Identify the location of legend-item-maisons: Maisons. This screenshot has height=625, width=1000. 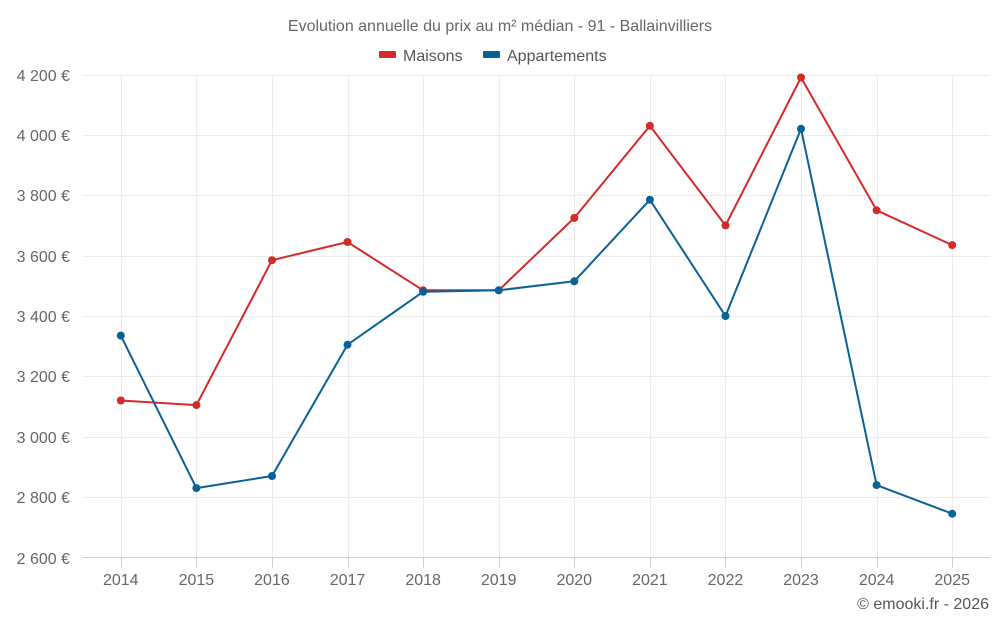
(421, 56).